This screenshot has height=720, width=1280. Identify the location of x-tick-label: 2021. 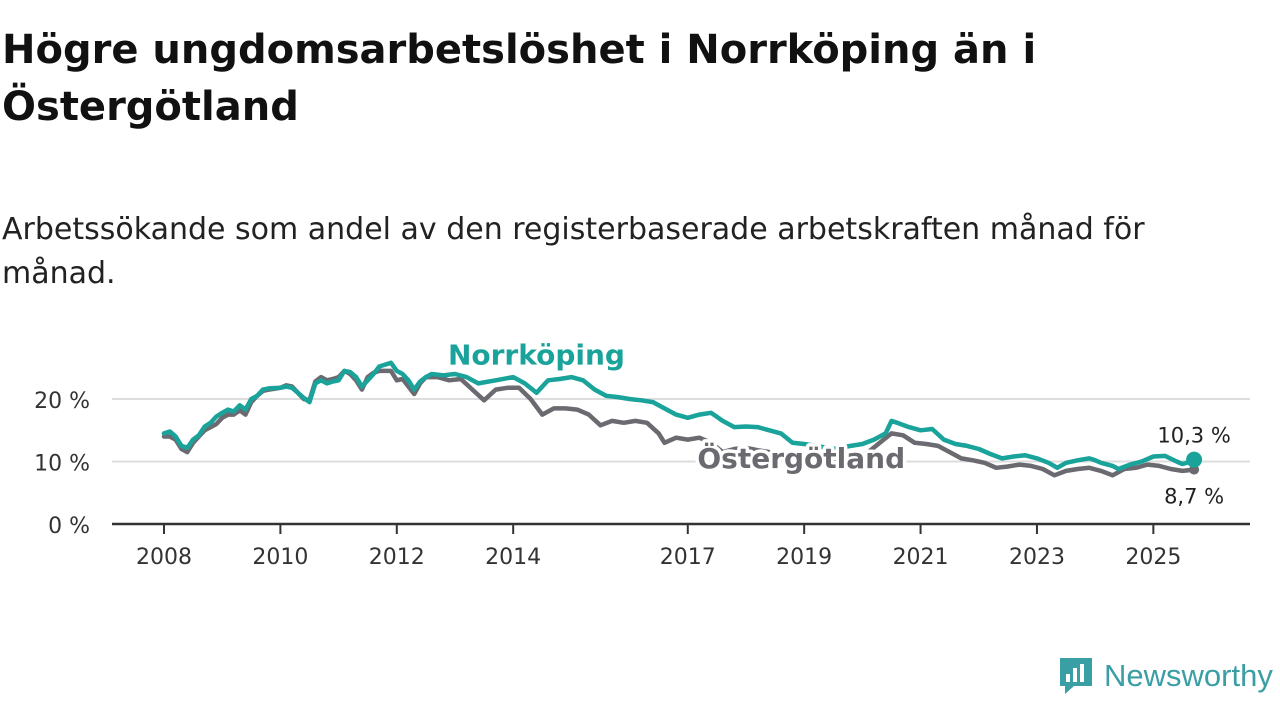
(921, 557).